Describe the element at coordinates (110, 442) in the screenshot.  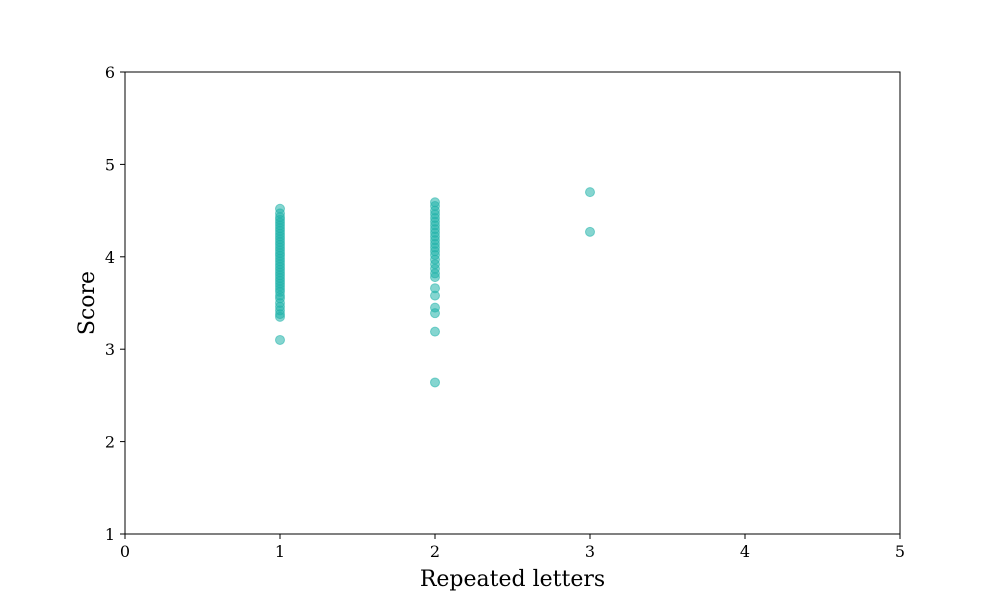
I see `y-tick-label: 2` at that location.